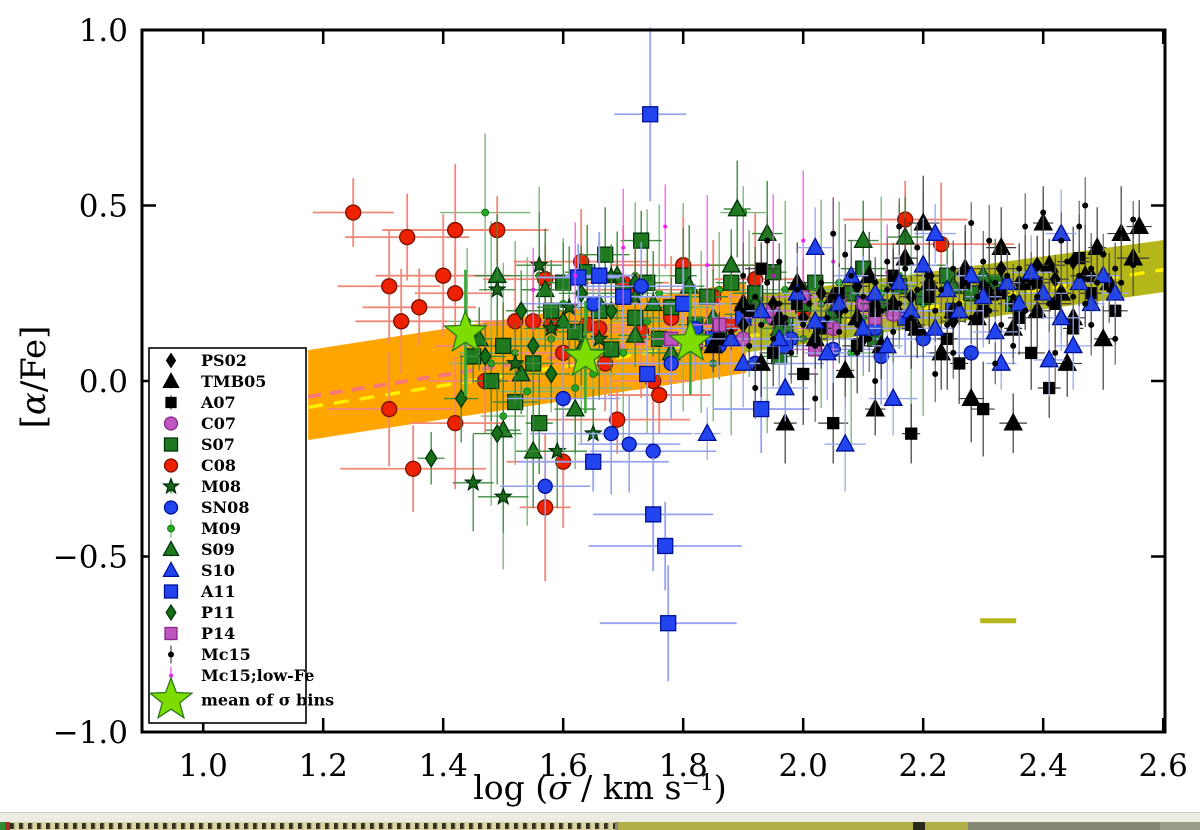 The image size is (1200, 830). Describe the element at coordinates (919, 826) in the screenshot. I see `strip-olive-mark` at that location.